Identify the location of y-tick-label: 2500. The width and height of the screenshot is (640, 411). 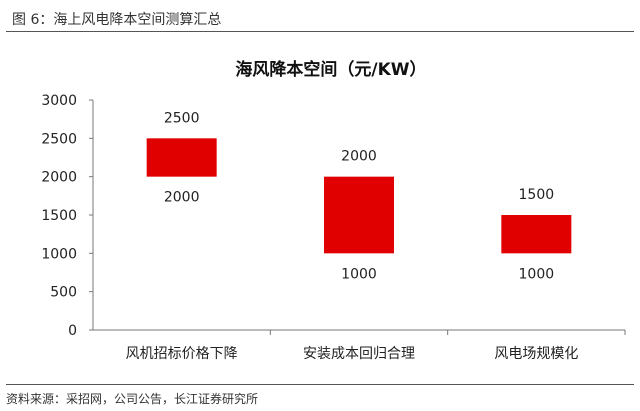
(59, 139).